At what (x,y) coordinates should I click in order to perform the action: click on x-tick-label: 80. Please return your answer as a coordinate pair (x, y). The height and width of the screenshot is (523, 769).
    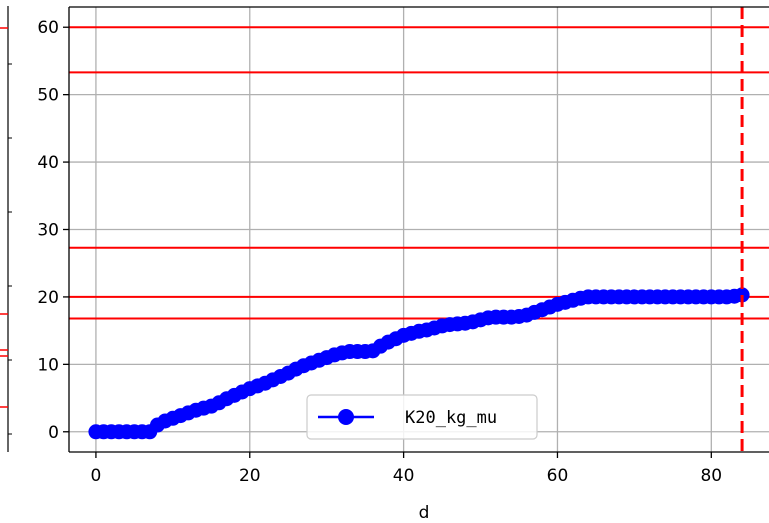
    Looking at the image, I should click on (711, 476).